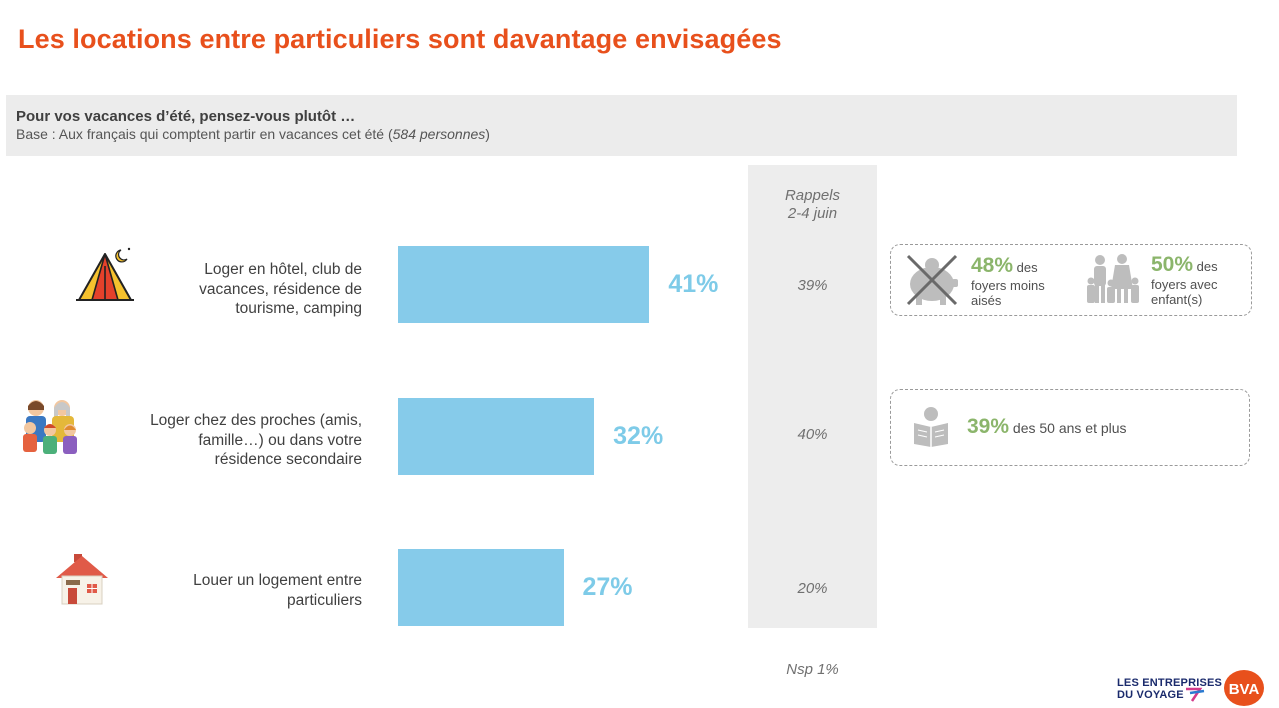  What do you see at coordinates (1170, 689) in the screenshot?
I see `les-entreprises-du-voyage-logo: LES ENTREPRISES DU VOYAGE` at bounding box center [1170, 689].